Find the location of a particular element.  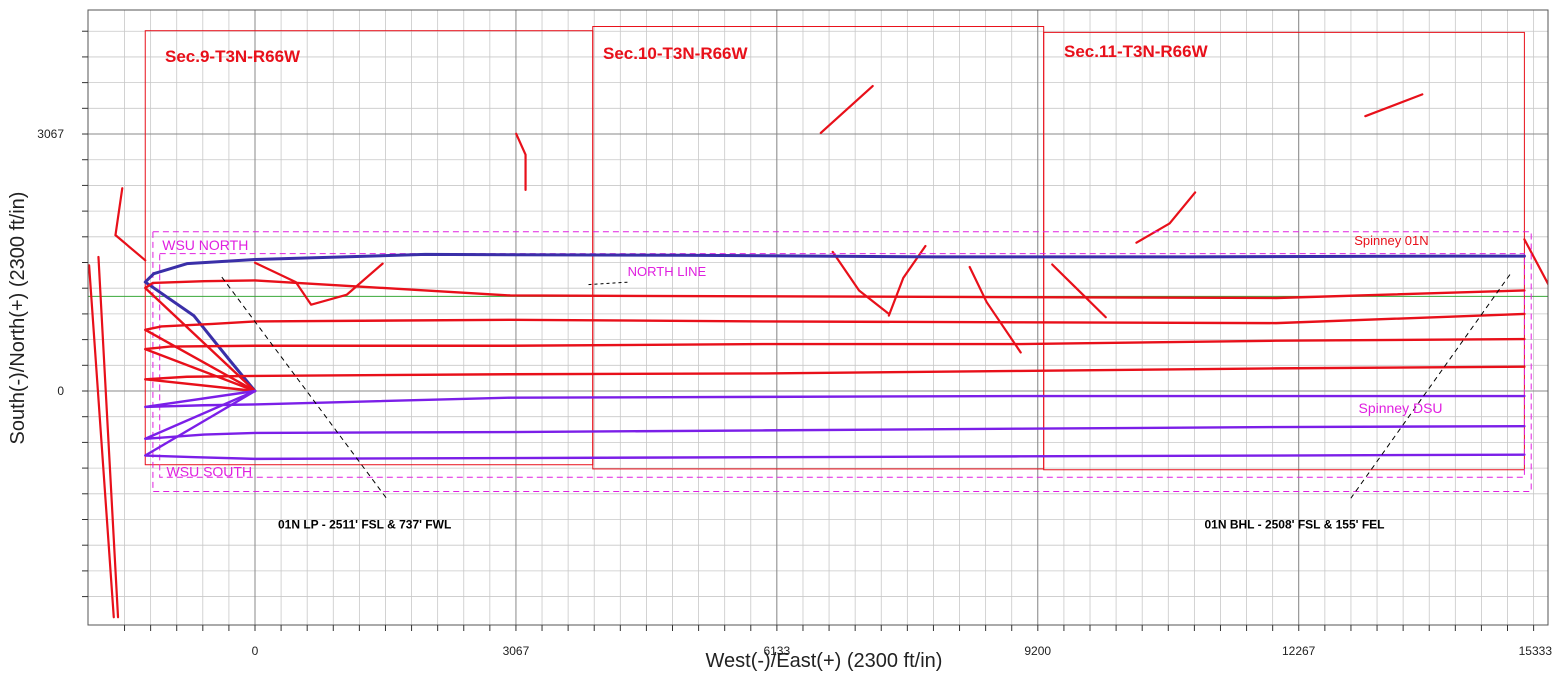

boundary-label: Spinney 01N is located at coordinates (1391, 240).